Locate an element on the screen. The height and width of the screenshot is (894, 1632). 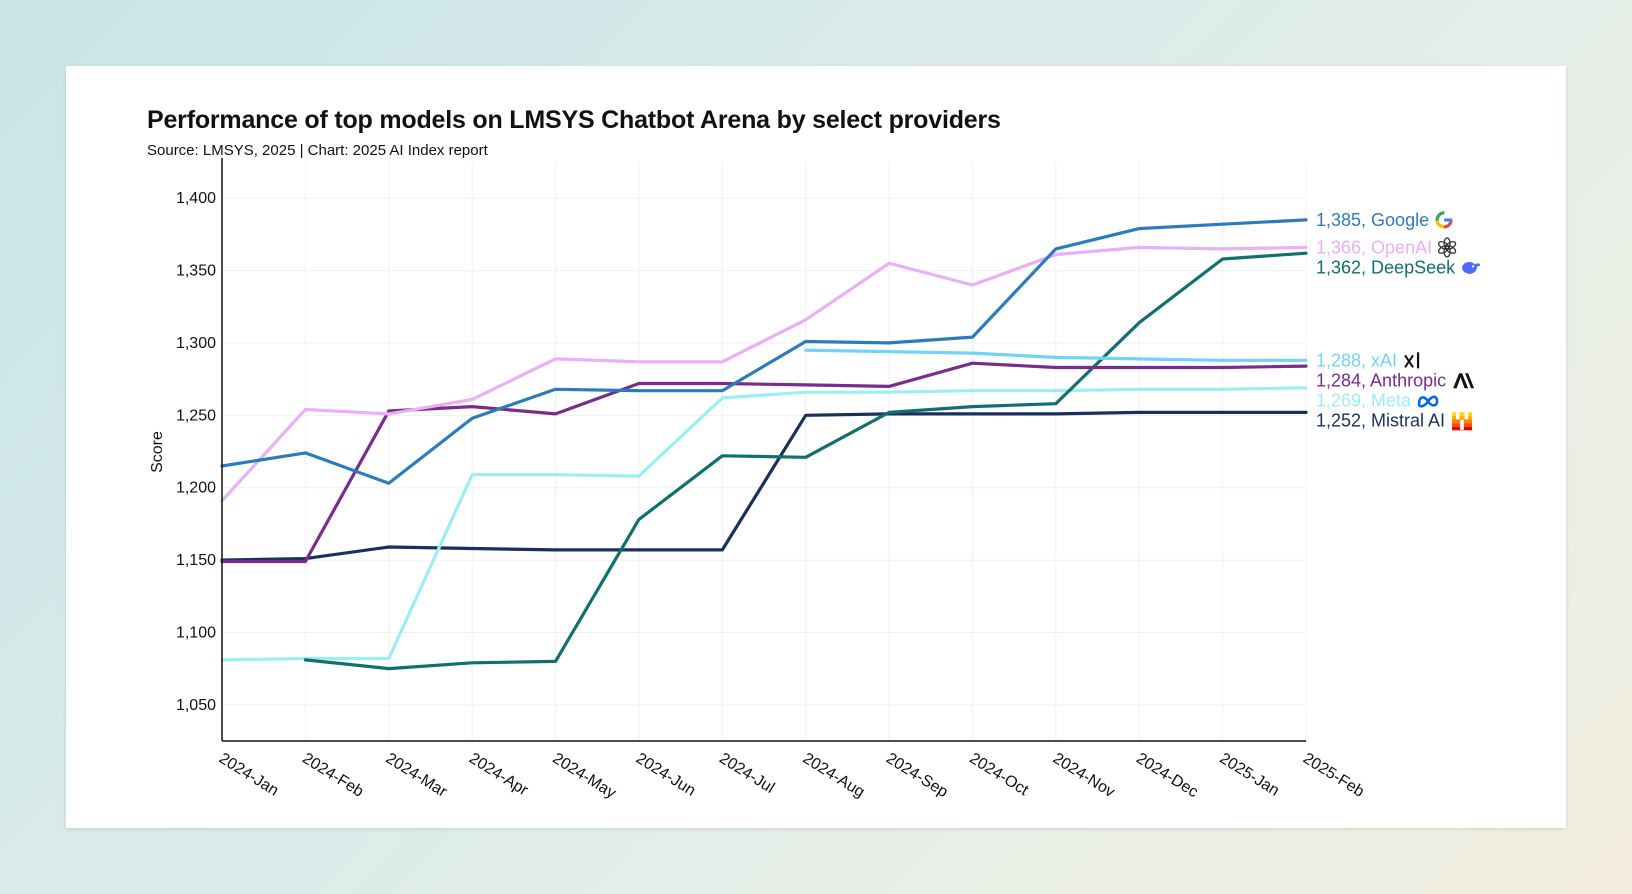
end-label-anthropic: 1,284, Anthropic is located at coordinates (1381, 380).